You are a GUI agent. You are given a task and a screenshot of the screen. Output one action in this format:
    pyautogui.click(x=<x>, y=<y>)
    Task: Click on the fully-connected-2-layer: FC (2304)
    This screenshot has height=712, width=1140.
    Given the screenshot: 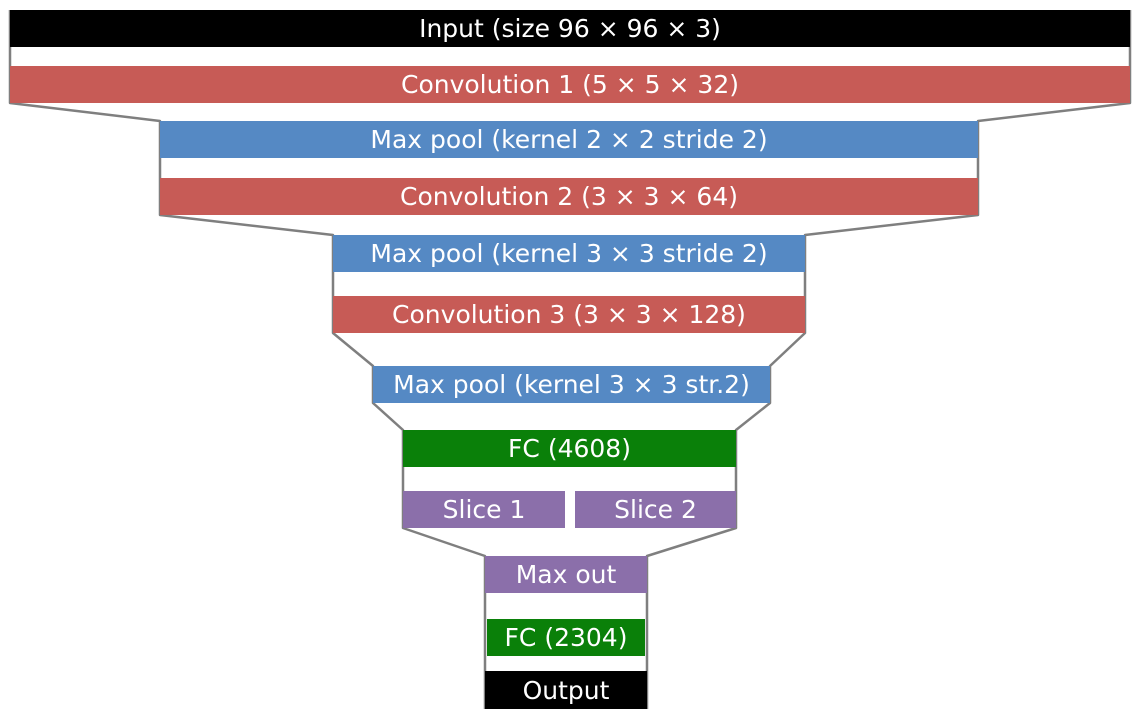 What is the action you would take?
    pyautogui.click(x=566, y=637)
    